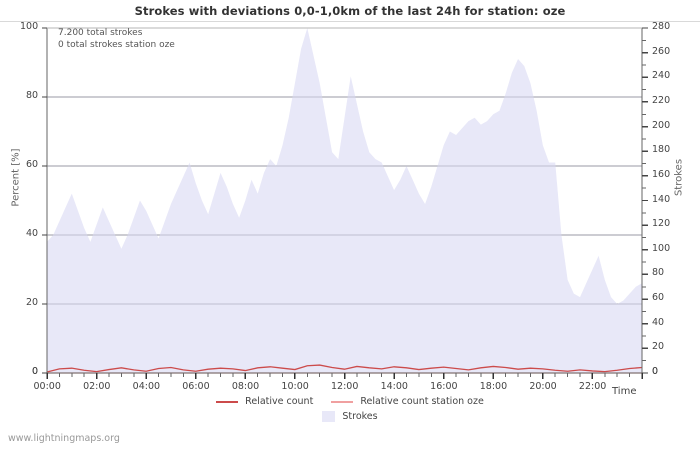 This screenshot has width=700, height=450. What do you see at coordinates (658, 322) in the screenshot?
I see `y-tick-right: 40` at bounding box center [658, 322].